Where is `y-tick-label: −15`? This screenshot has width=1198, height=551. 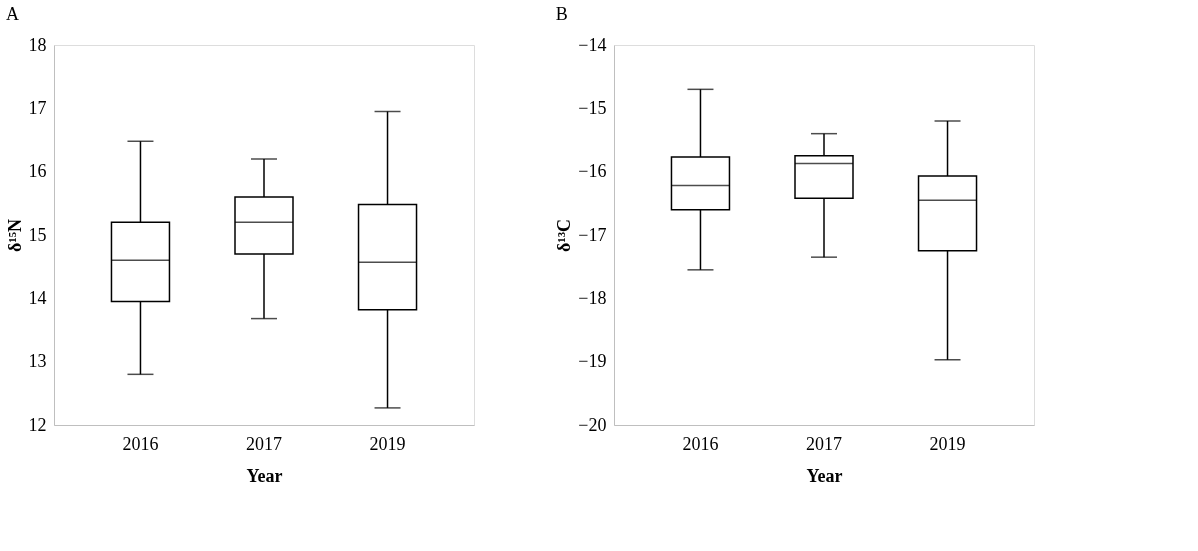 y-tick-label: −15 is located at coordinates (592, 107).